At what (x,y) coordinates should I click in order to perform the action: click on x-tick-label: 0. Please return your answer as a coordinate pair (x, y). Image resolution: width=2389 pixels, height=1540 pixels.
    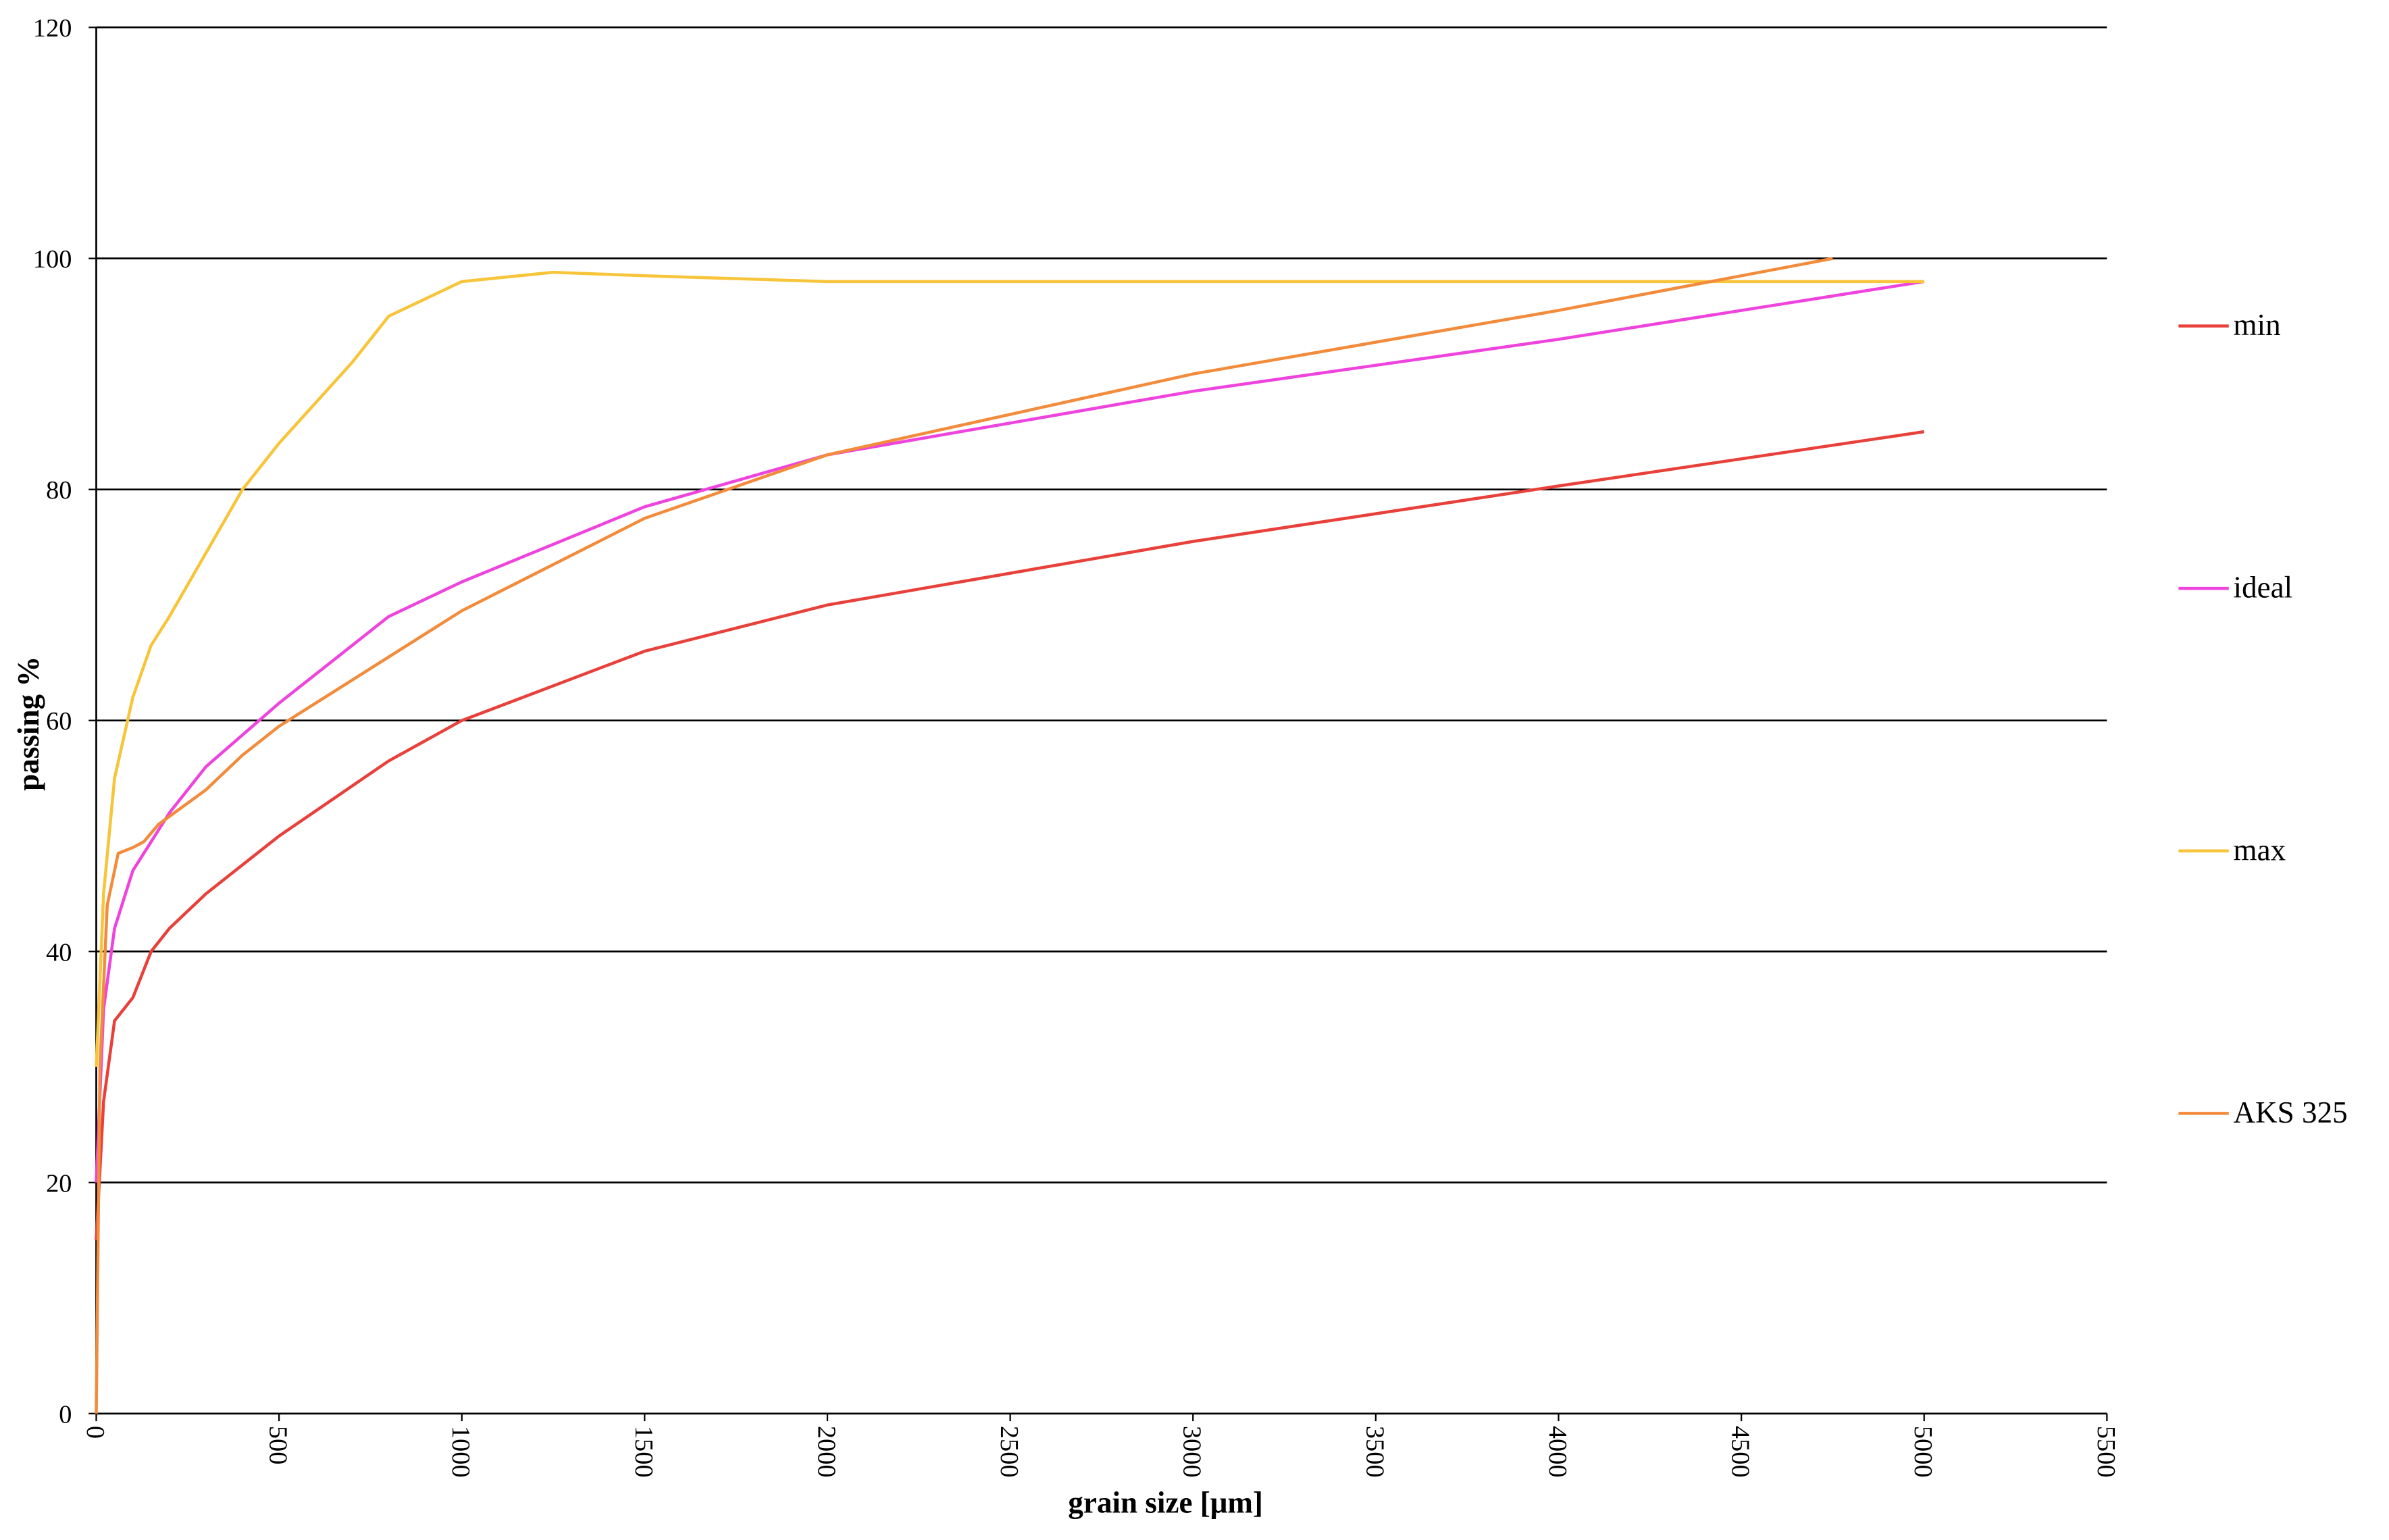
    Looking at the image, I should click on (95, 1432).